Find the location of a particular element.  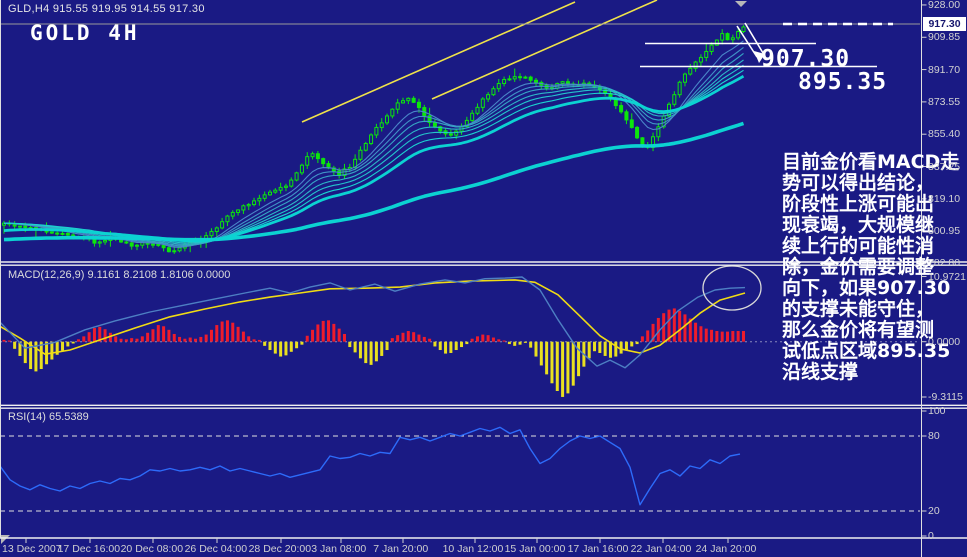

rsi-label: RSI(14) 65.5389 is located at coordinates (48, 417).